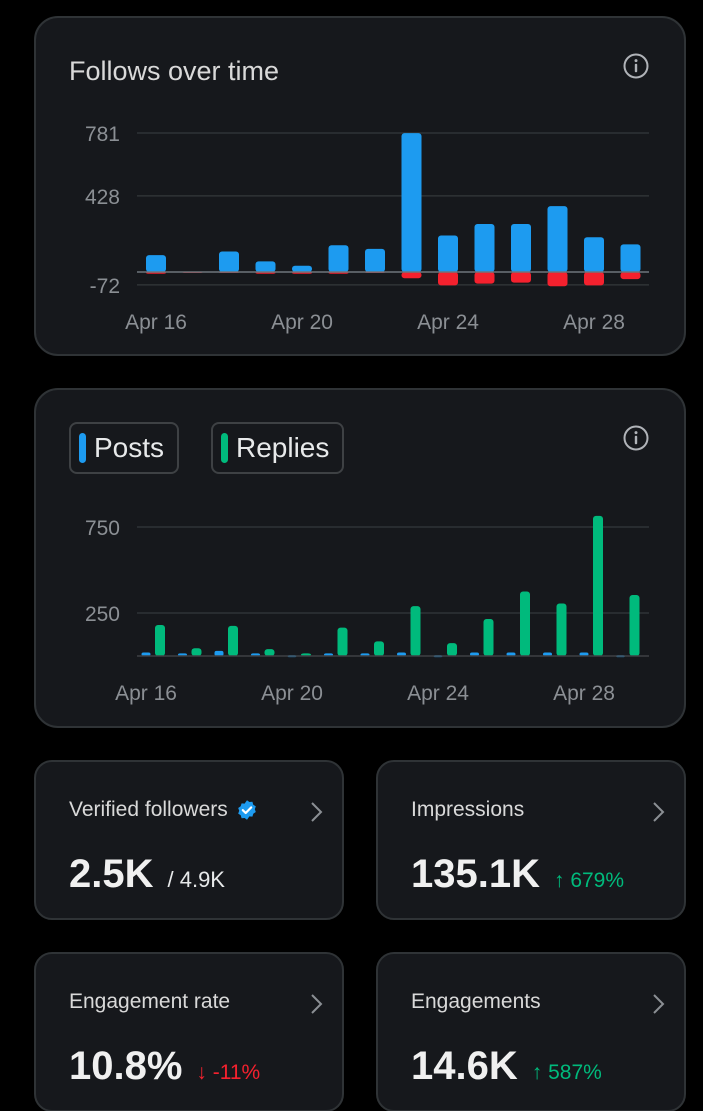 This screenshot has width=703, height=1111. What do you see at coordinates (111, 874) in the screenshot?
I see `verified-followers-value: 2.5K` at bounding box center [111, 874].